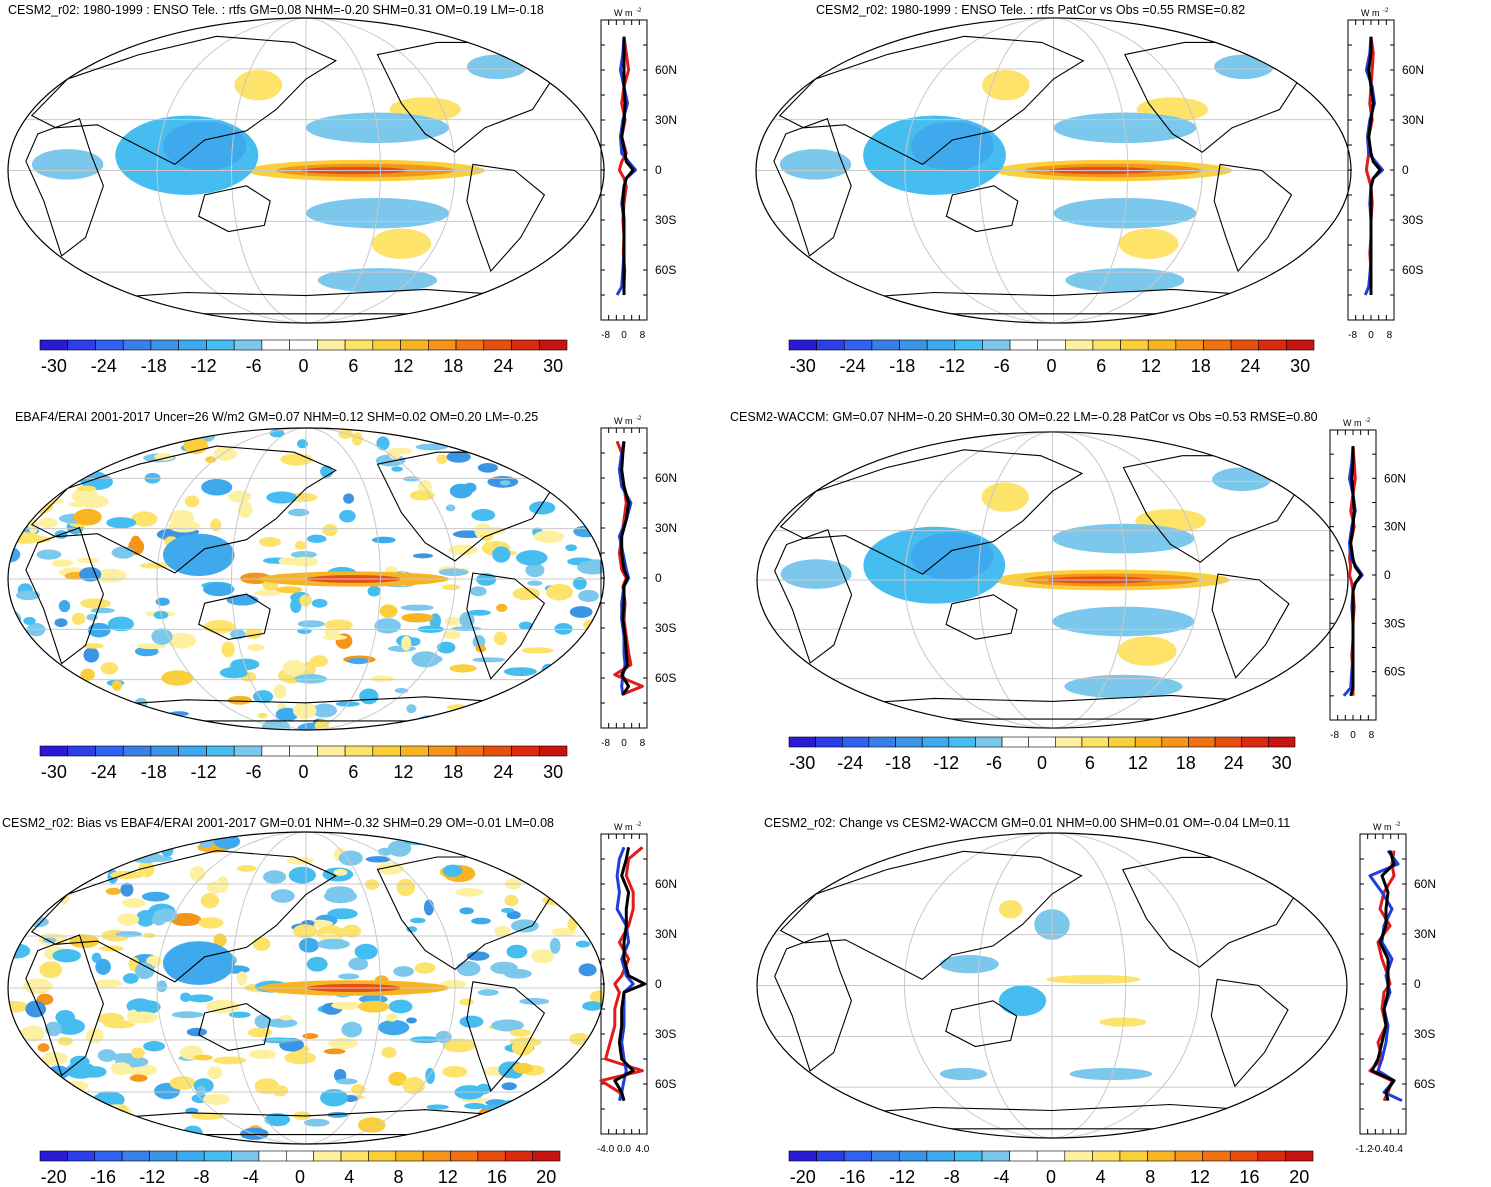  I want to click on map-field, so click(306, 171).